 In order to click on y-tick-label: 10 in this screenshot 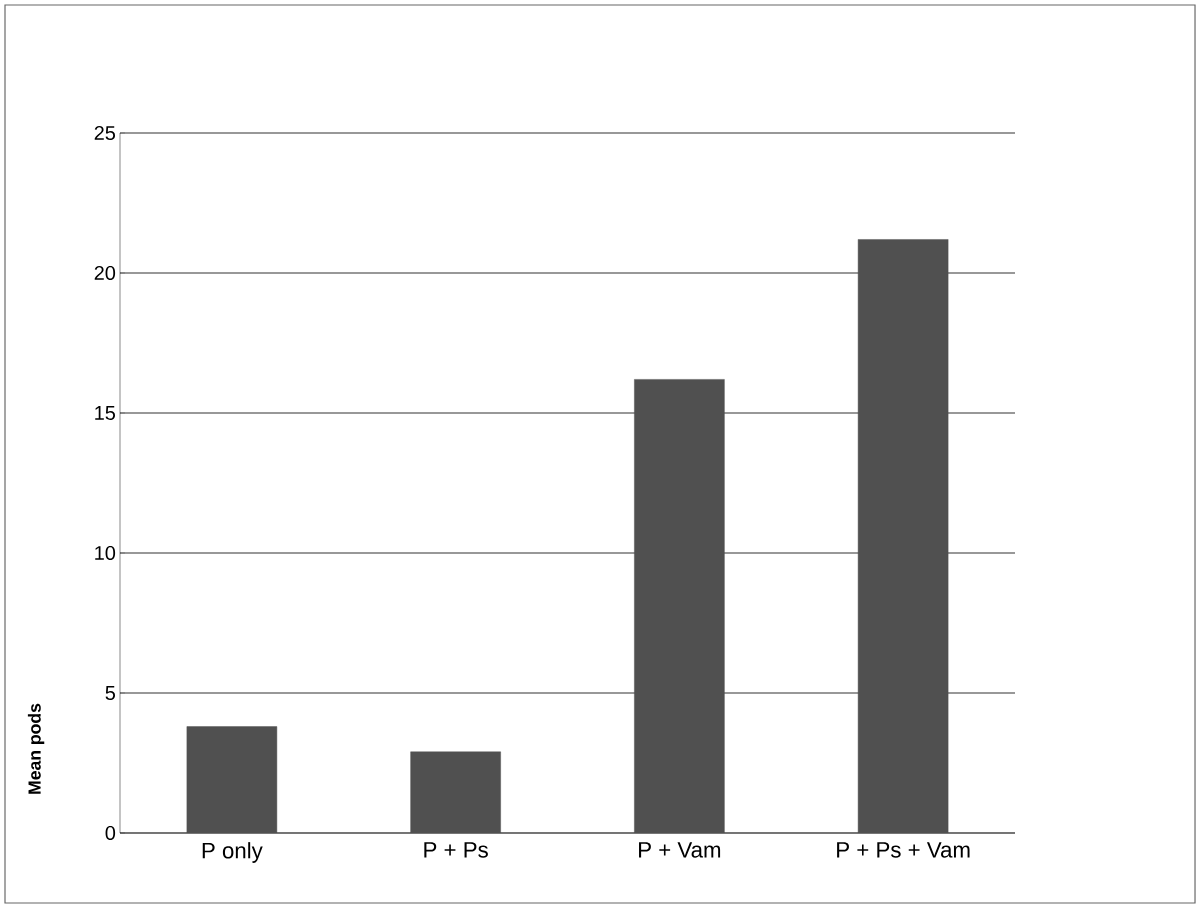, I will do `click(105, 553)`.